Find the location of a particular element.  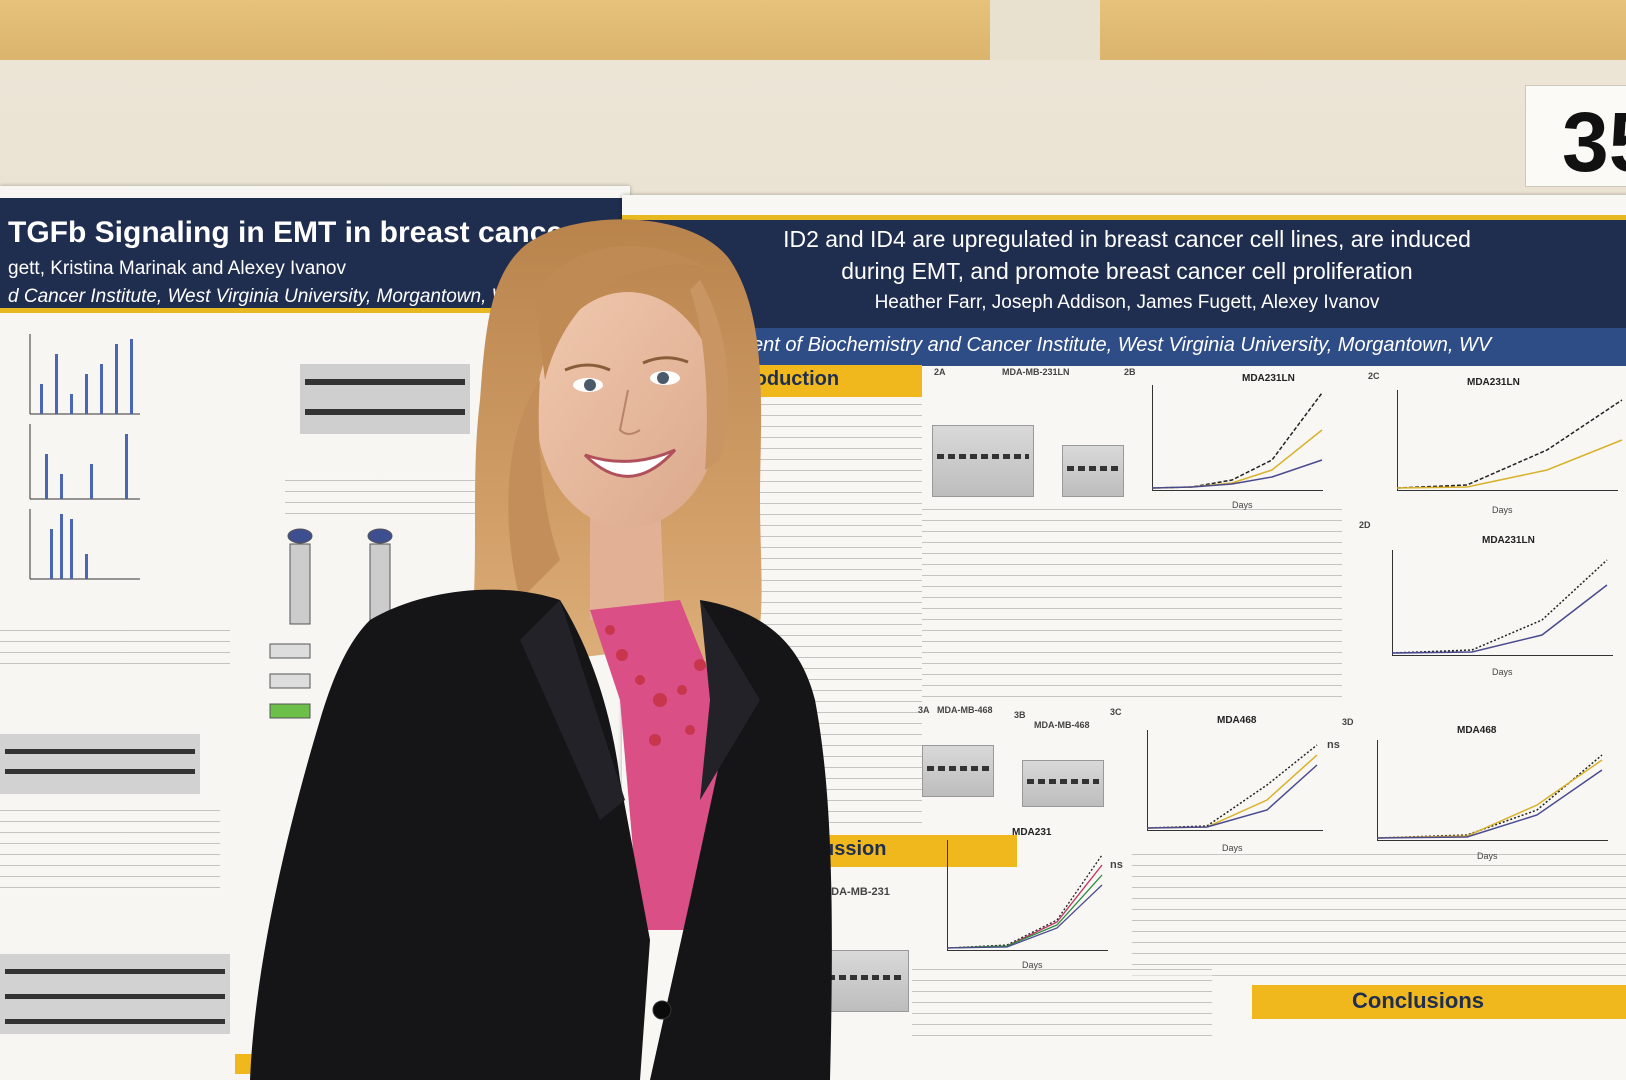

conclusions-heading: Conclusions is located at coordinates (1439, 1002).